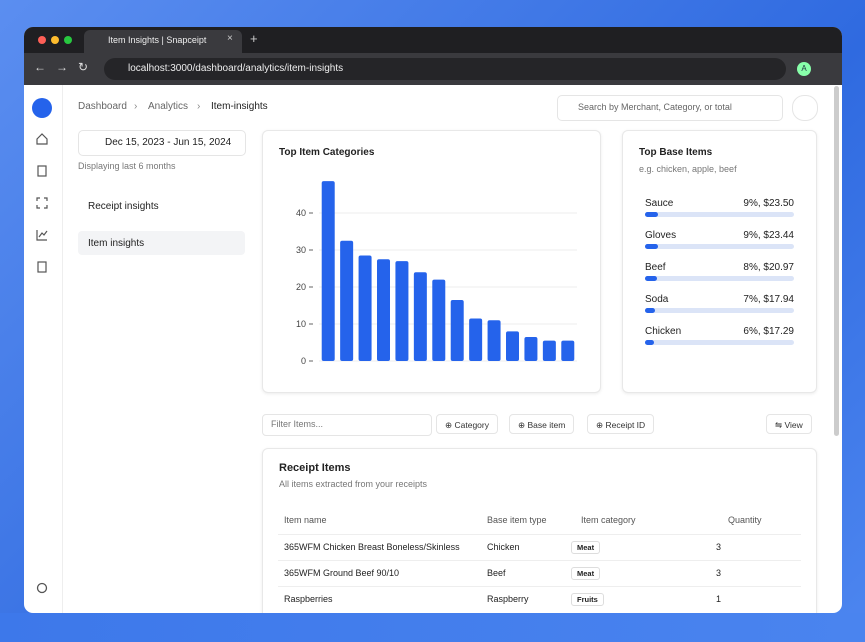 This screenshot has width=865, height=642. What do you see at coordinates (239, 106) in the screenshot?
I see `breadcrumb-3: Item-insights` at bounding box center [239, 106].